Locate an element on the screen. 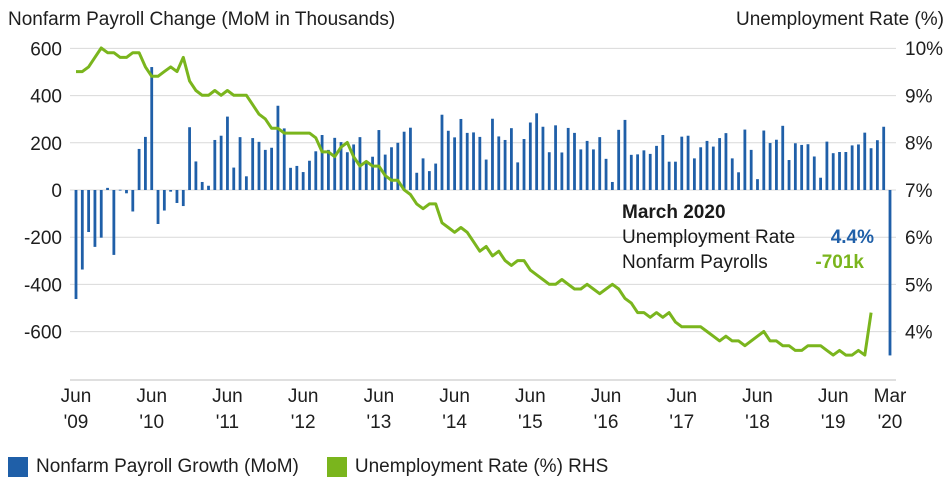 Image resolution: width=952 pixels, height=487 pixels. left-tick-label: 600 is located at coordinates (46, 49).